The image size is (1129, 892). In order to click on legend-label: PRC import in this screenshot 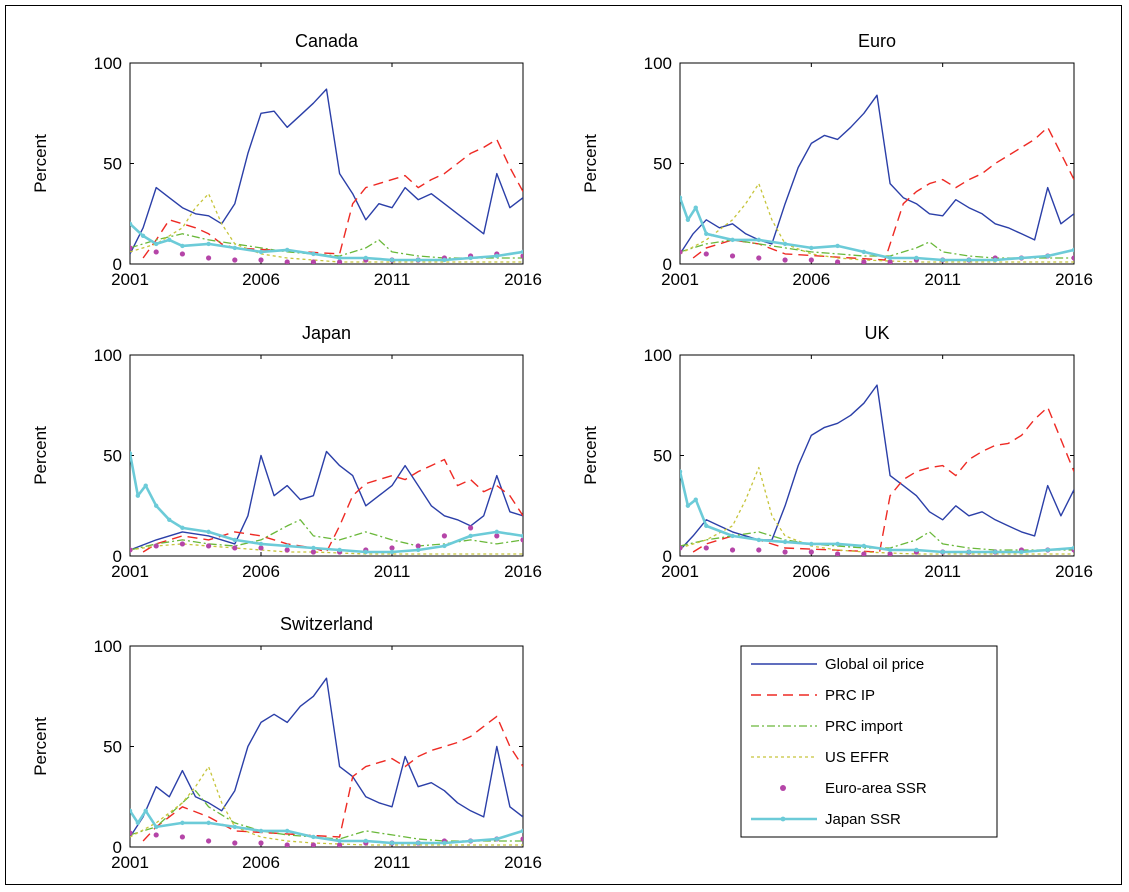, I will do `click(864, 726)`.